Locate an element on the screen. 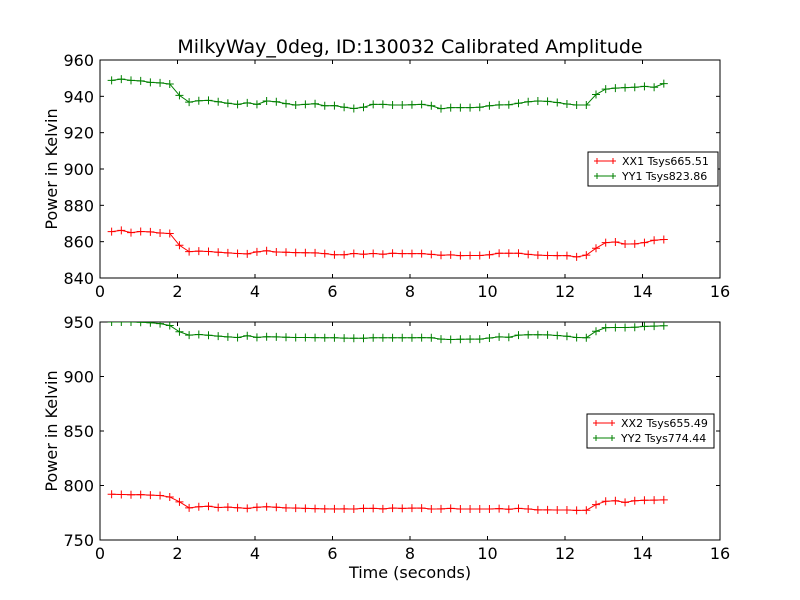 Image resolution: width=800 pixels, height=600 pixels. y-tick-label: 920 is located at coordinates (78, 133).